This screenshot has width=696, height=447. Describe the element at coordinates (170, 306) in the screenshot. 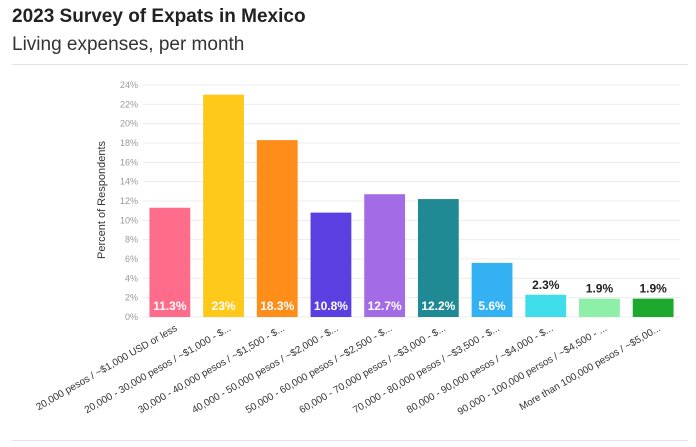

I see `data-label: 11.3%` at that location.